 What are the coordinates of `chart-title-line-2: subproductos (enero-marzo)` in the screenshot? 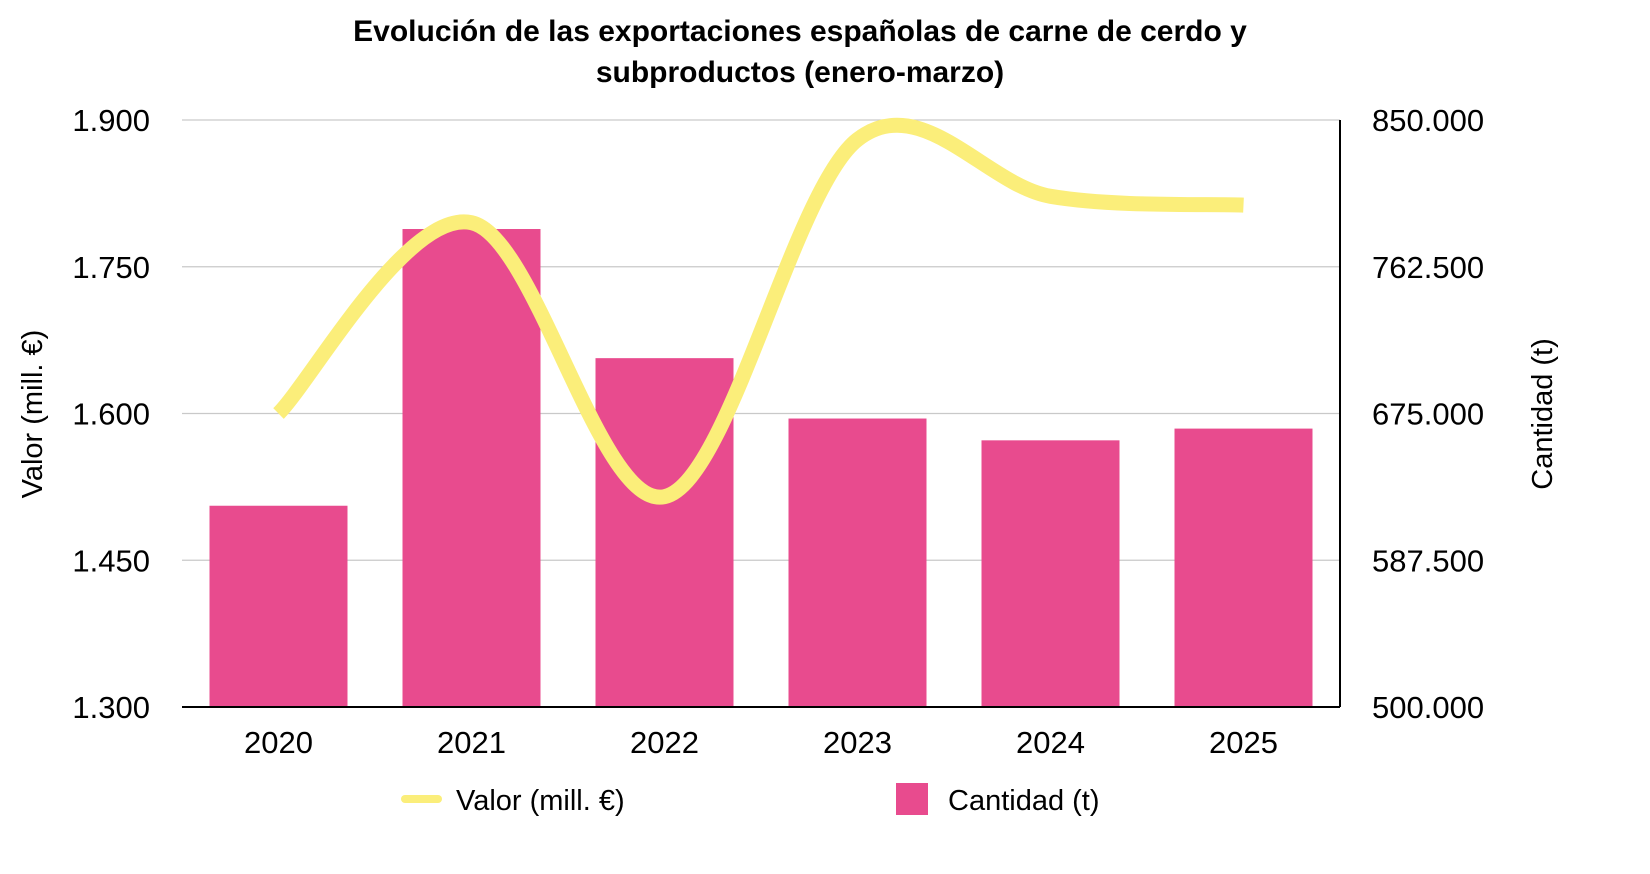 It's located at (800, 72).